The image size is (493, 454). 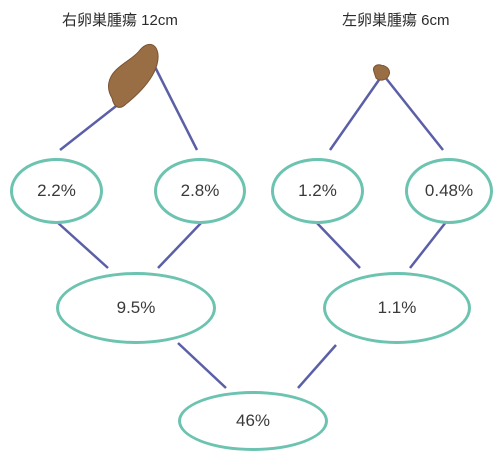 I want to click on edge-right-combined-to-total, so click(x=202, y=365).